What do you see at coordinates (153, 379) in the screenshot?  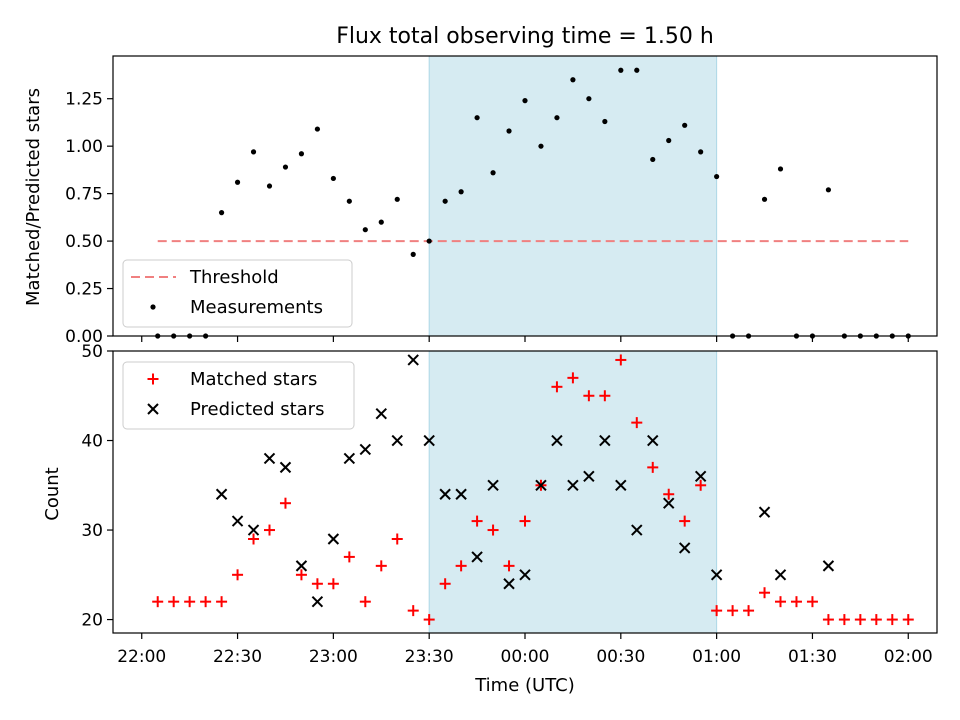 I see `legend-matched-swatch` at bounding box center [153, 379].